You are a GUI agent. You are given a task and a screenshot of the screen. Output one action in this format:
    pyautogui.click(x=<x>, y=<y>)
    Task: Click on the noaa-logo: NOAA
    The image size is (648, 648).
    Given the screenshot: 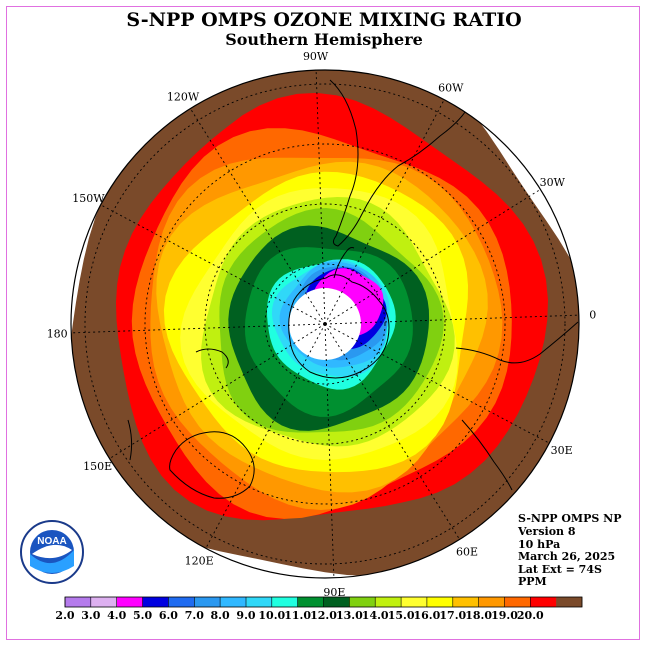 What is the action you would take?
    pyautogui.click(x=52, y=552)
    